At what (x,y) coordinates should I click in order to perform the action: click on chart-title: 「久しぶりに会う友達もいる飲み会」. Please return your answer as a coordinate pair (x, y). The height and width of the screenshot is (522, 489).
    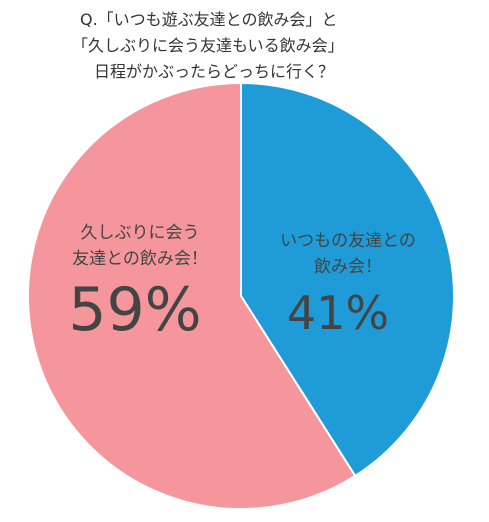
    Looking at the image, I should click on (208, 45).